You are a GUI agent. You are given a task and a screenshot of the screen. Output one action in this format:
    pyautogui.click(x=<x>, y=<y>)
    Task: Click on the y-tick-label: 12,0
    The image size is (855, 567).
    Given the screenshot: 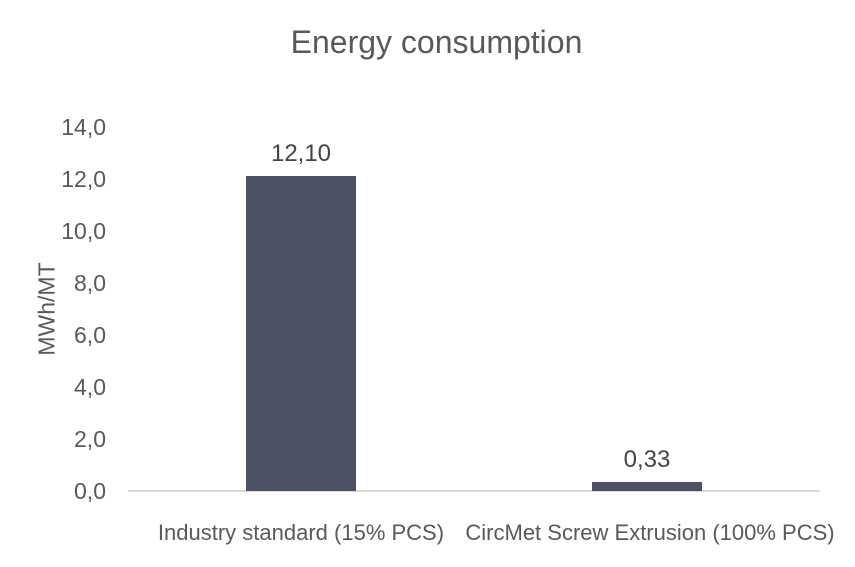 What is the action you would take?
    pyautogui.click(x=83, y=179)
    